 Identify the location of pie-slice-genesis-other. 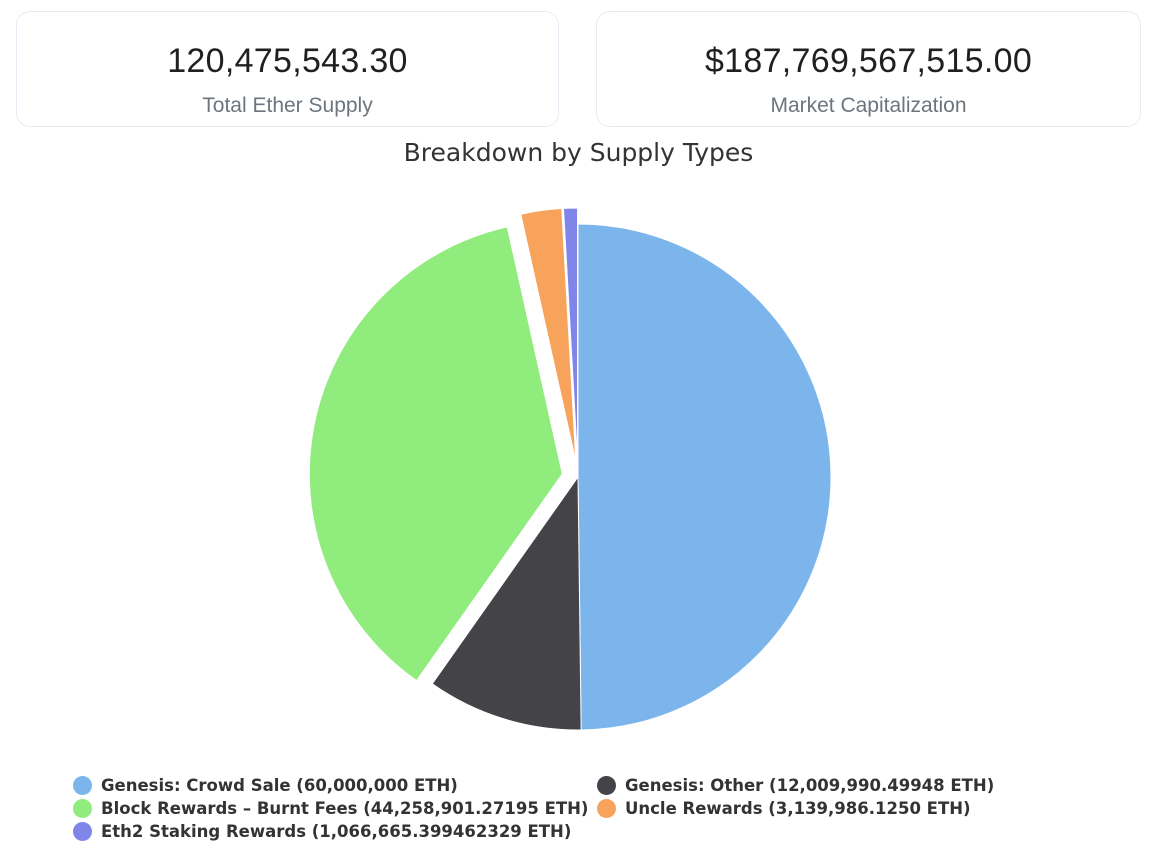
(506, 603).